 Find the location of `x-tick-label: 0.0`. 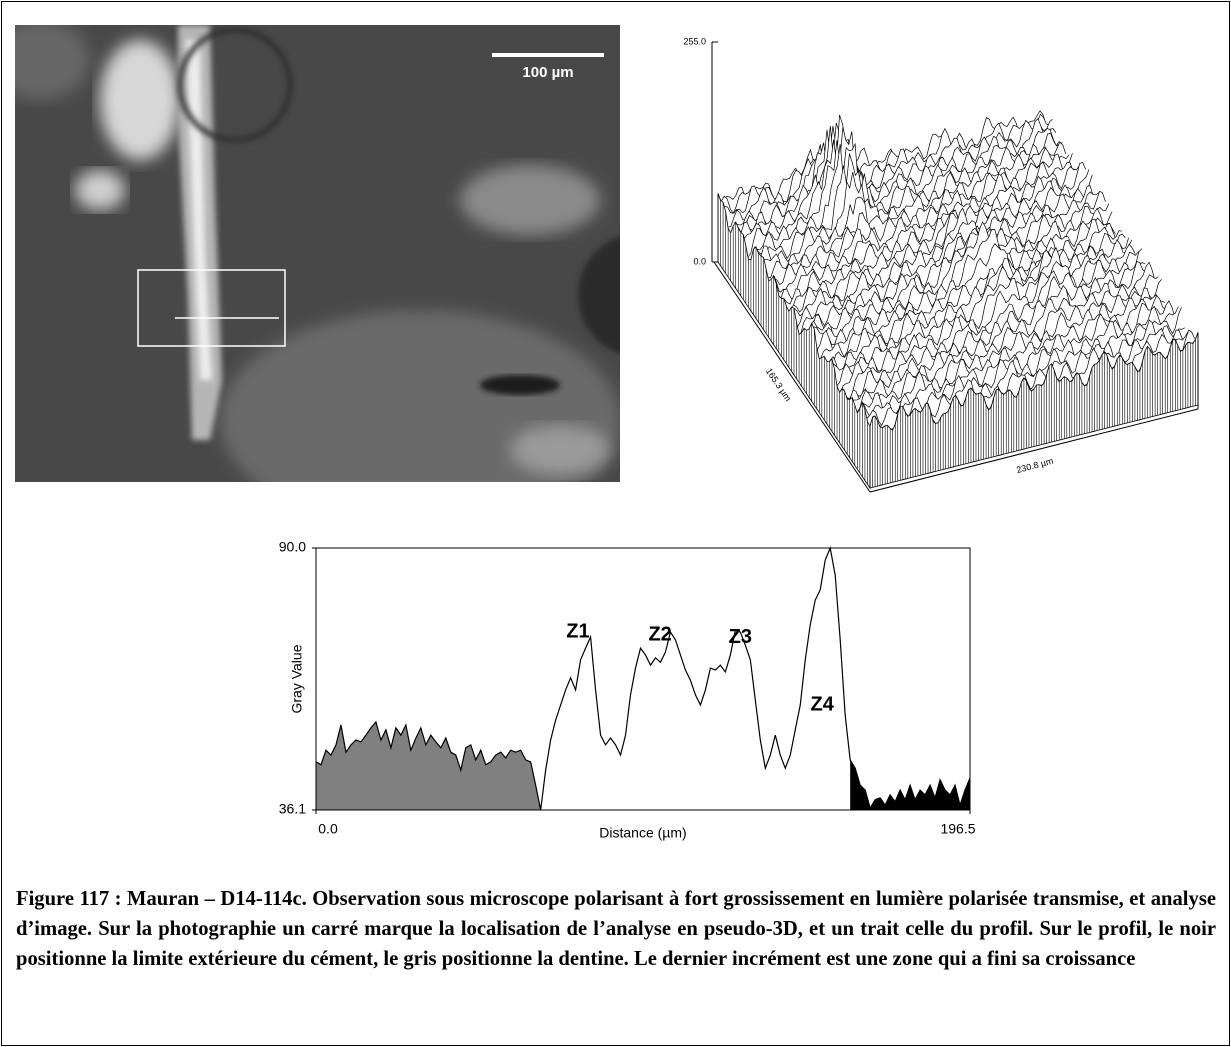

x-tick-label: 0.0 is located at coordinates (328, 829).